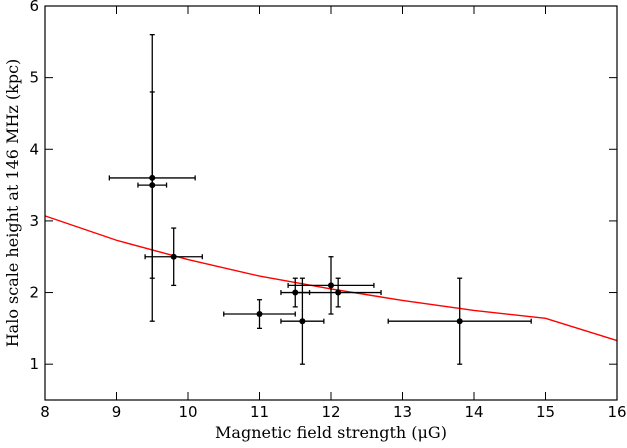 The image size is (627, 448). I want to click on y-tick-label: 2, so click(34, 293).